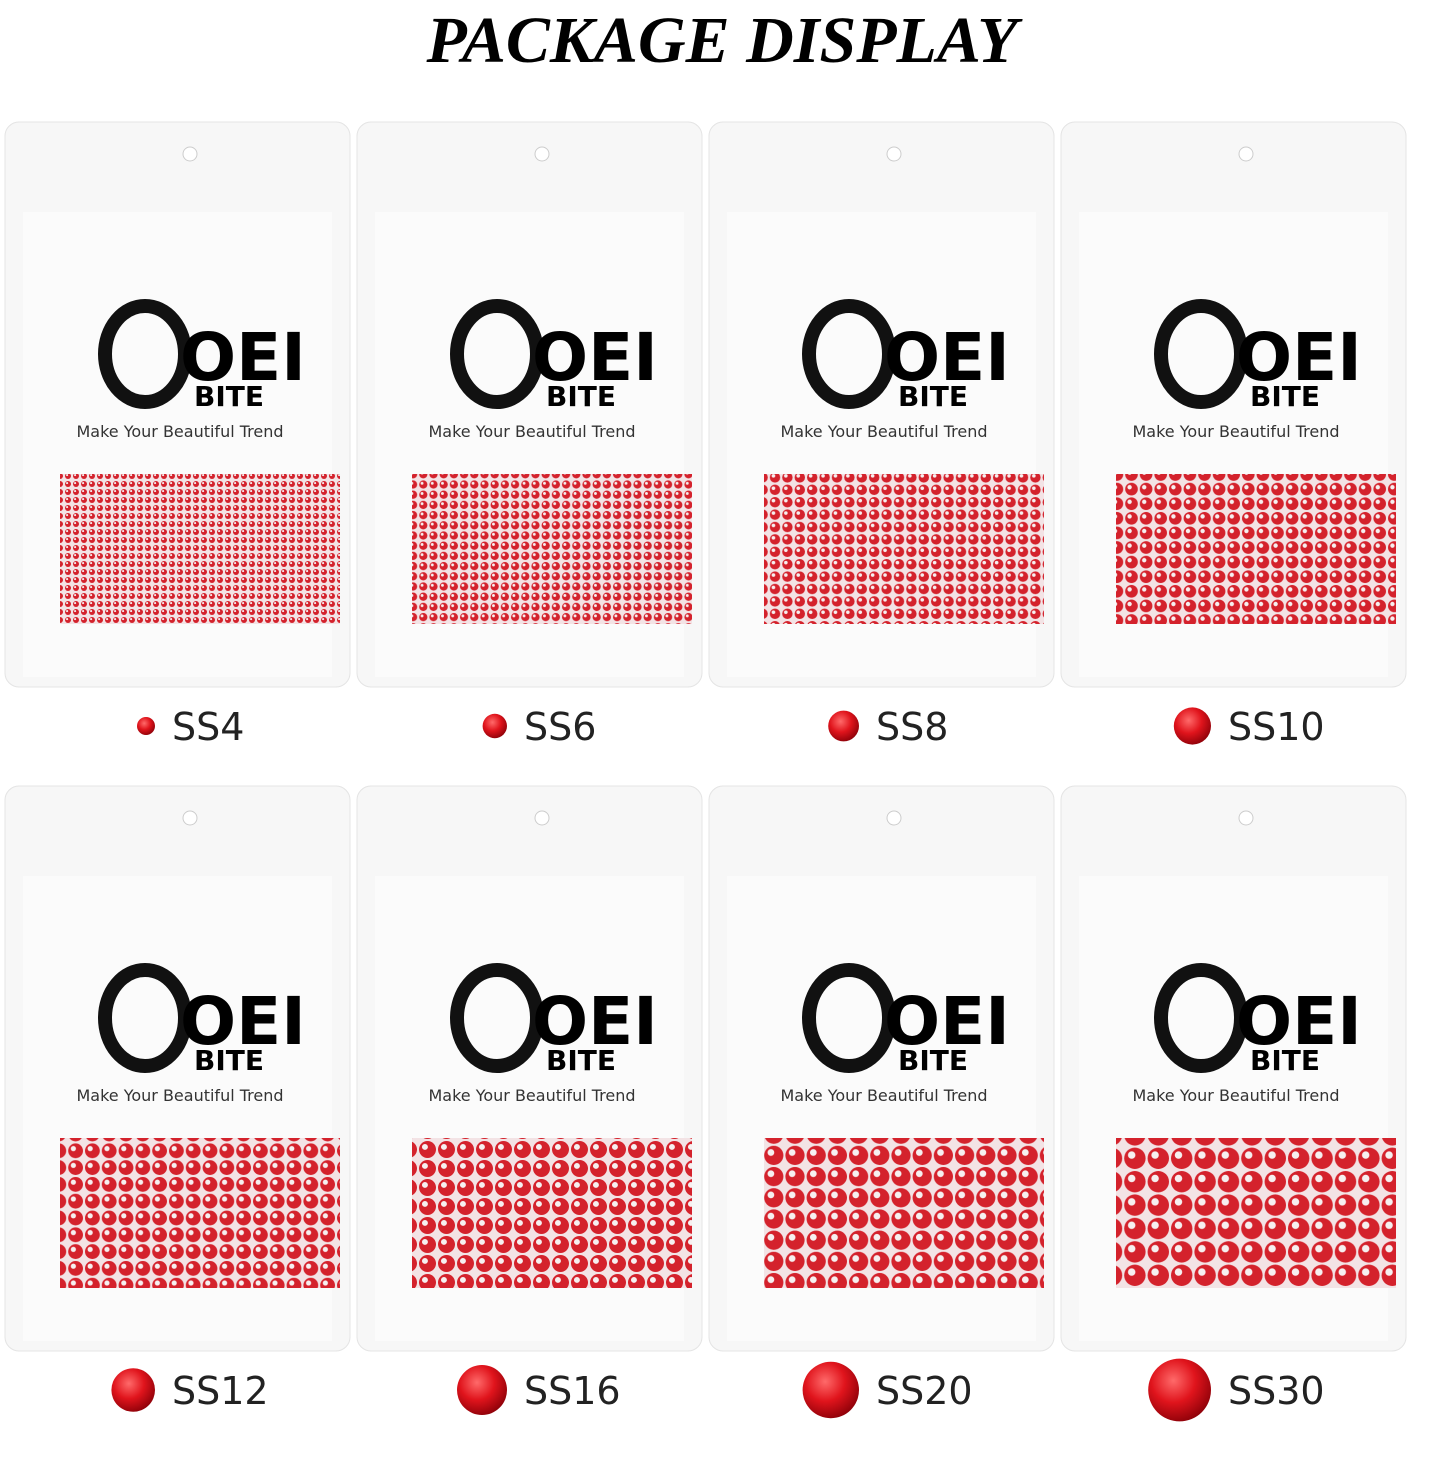  What do you see at coordinates (560, 727) in the screenshot?
I see `size-label: SS6` at bounding box center [560, 727].